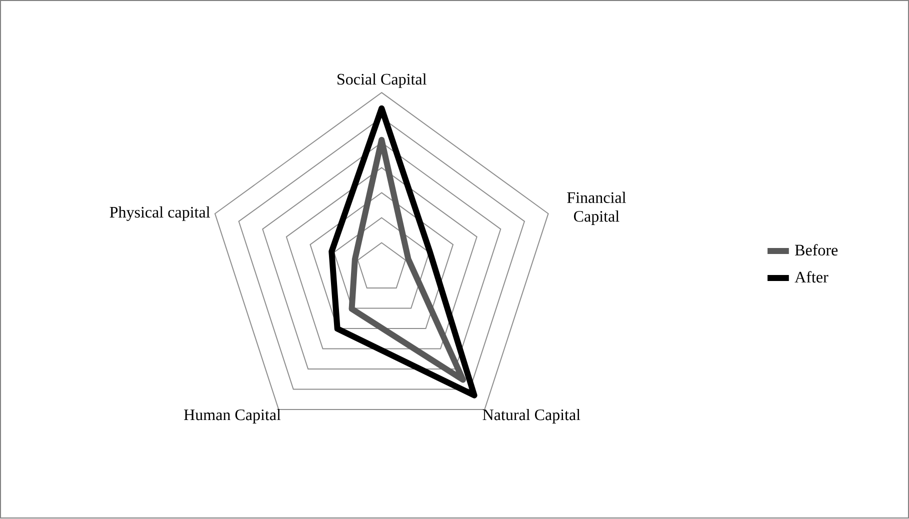 This screenshot has height=519, width=909. What do you see at coordinates (816, 250) in the screenshot?
I see `legend-label: Before` at bounding box center [816, 250].